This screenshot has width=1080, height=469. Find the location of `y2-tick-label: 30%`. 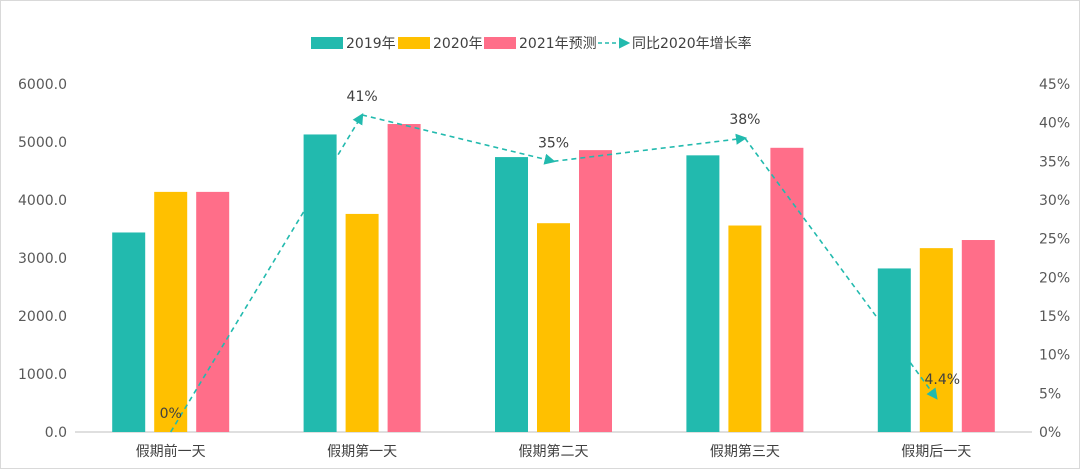

y2-tick-label: 30% is located at coordinates (1054, 201).